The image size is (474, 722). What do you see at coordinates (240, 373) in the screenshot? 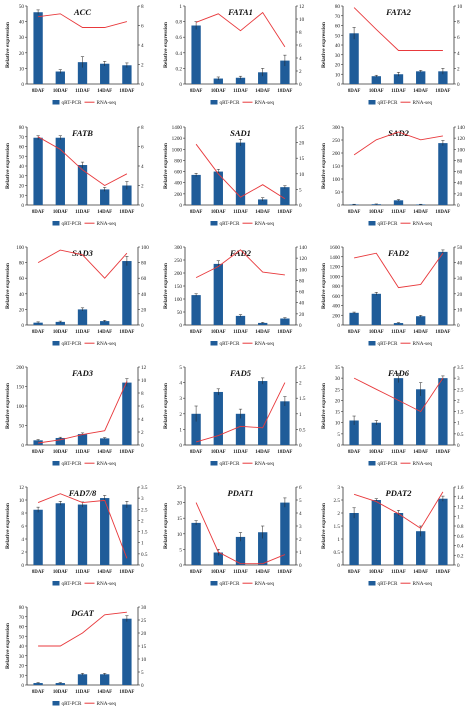
I see `chart-title: FAD5` at bounding box center [240, 373].